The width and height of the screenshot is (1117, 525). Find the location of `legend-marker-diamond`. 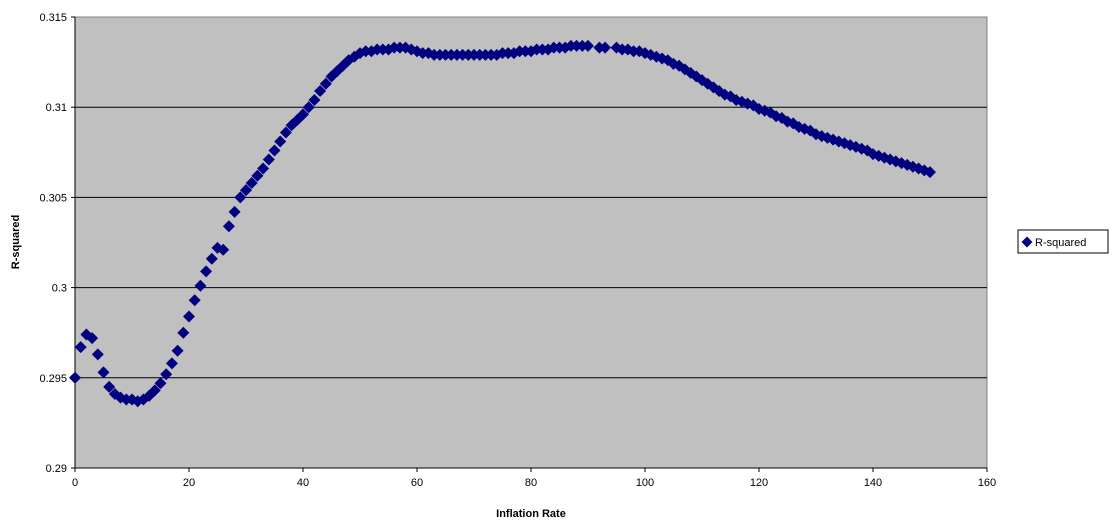

legend-marker-diamond is located at coordinates (1027, 242).